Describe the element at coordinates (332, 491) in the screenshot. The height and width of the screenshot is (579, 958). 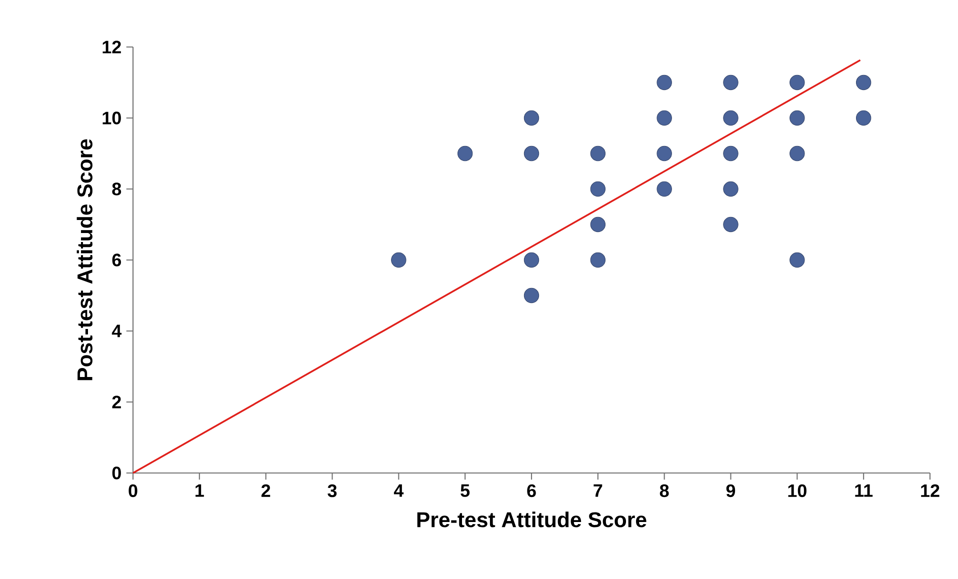
I see `x-tick-label: 3` at that location.